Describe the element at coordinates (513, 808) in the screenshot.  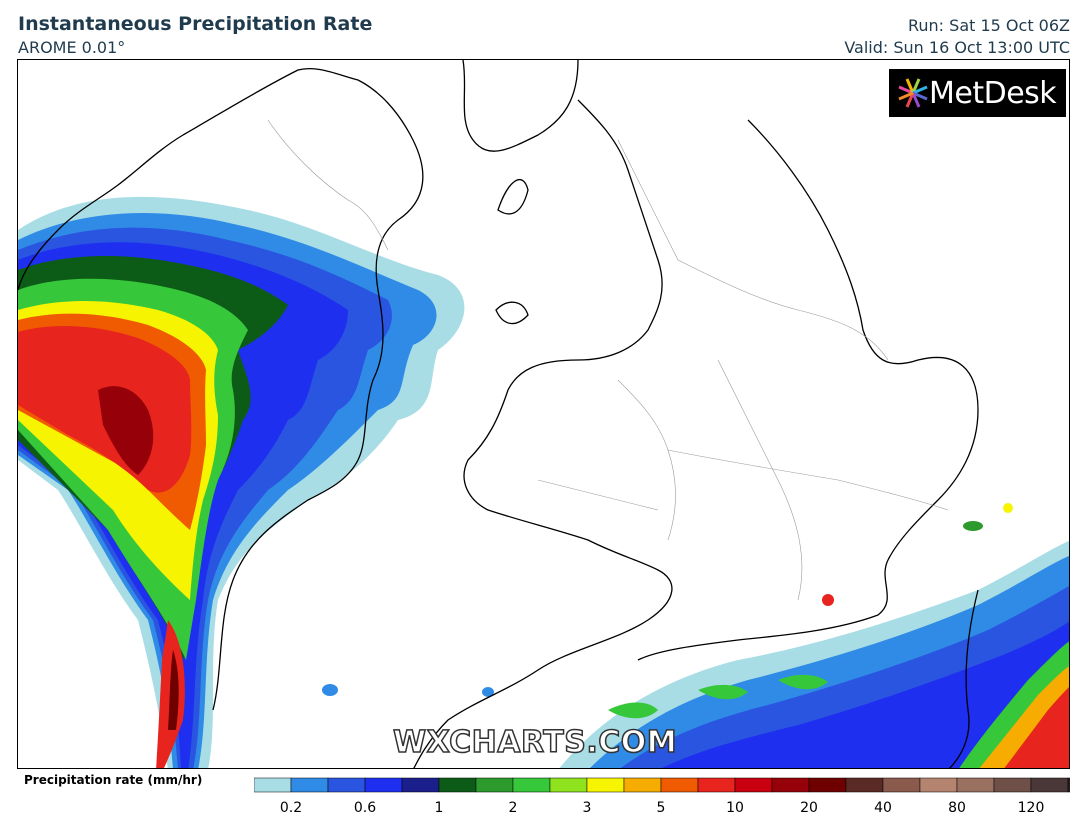
I see `colorbar-tick-label: 2` at that location.